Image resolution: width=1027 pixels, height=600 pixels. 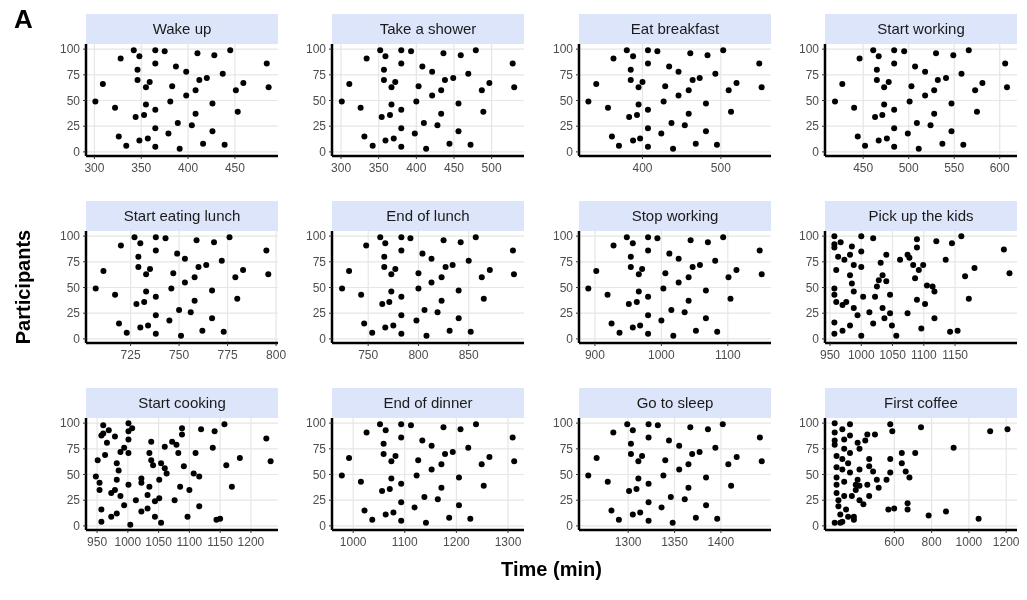 I want to click on x-tick-label: 1300, so click(x=628, y=542).